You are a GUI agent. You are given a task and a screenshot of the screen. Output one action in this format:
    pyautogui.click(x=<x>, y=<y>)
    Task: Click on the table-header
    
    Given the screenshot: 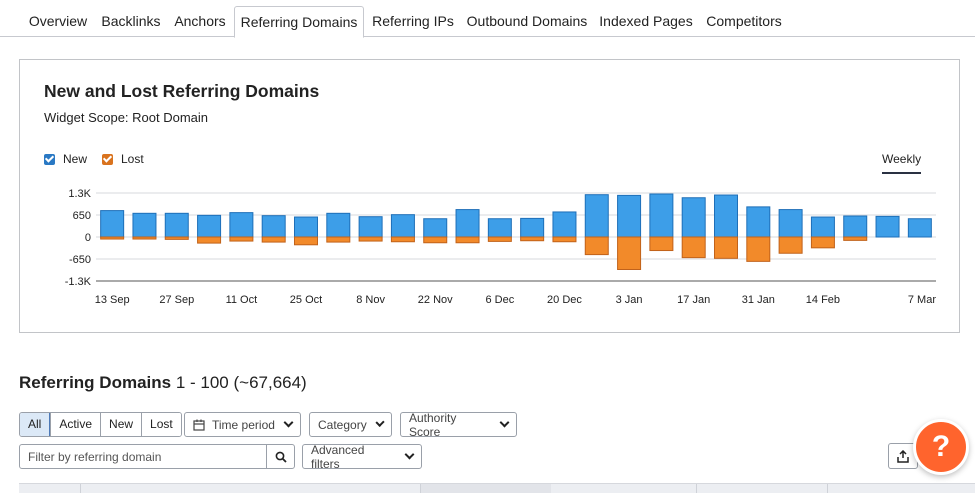 What is the action you would take?
    pyautogui.click(x=497, y=488)
    